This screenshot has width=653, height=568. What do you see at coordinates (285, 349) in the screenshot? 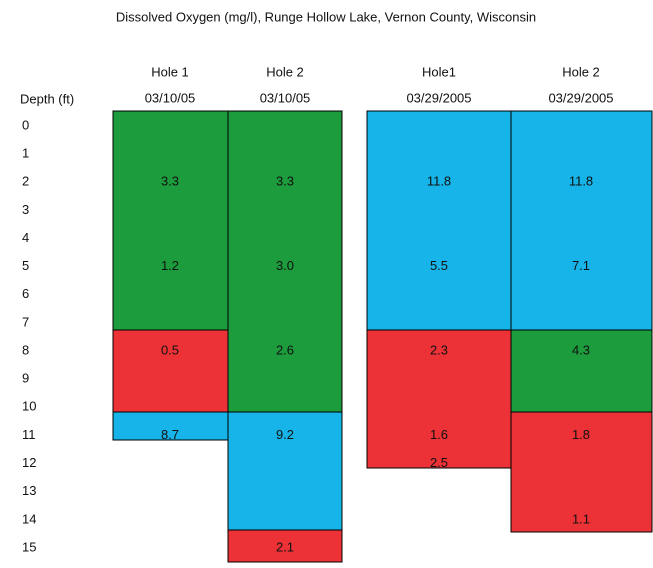
I see `reading: 2.6` at bounding box center [285, 349].